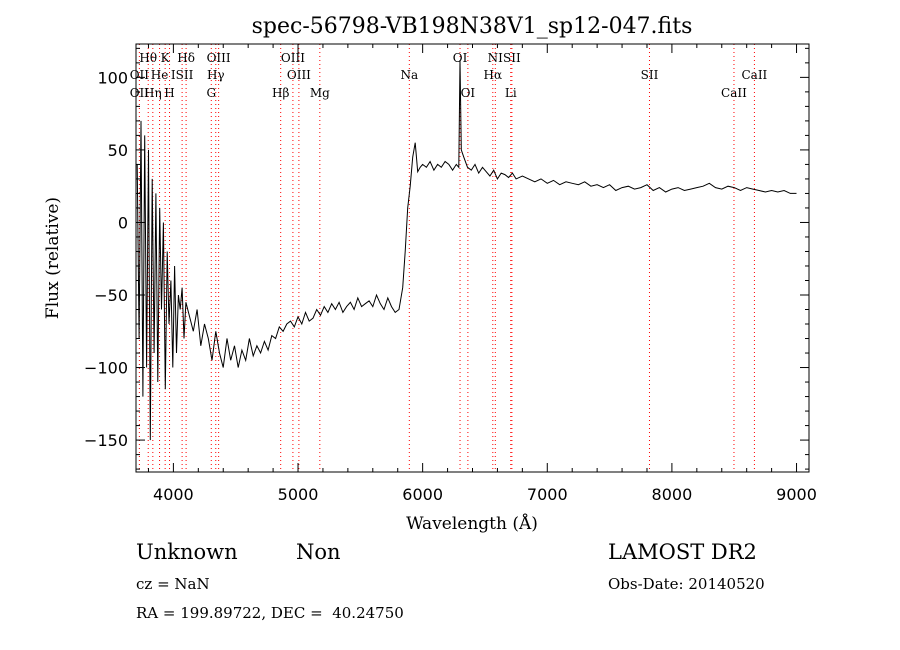 This screenshot has width=900, height=650. What do you see at coordinates (106, 368) in the screenshot?
I see `y-tick-label--100: −100` at bounding box center [106, 368].